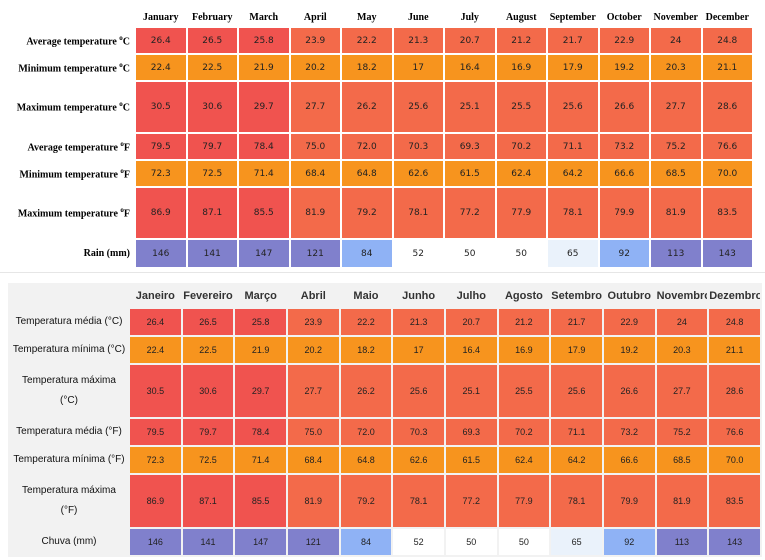  What do you see at coordinates (313, 296) in the screenshot?
I see `month-header: Abril` at bounding box center [313, 296].